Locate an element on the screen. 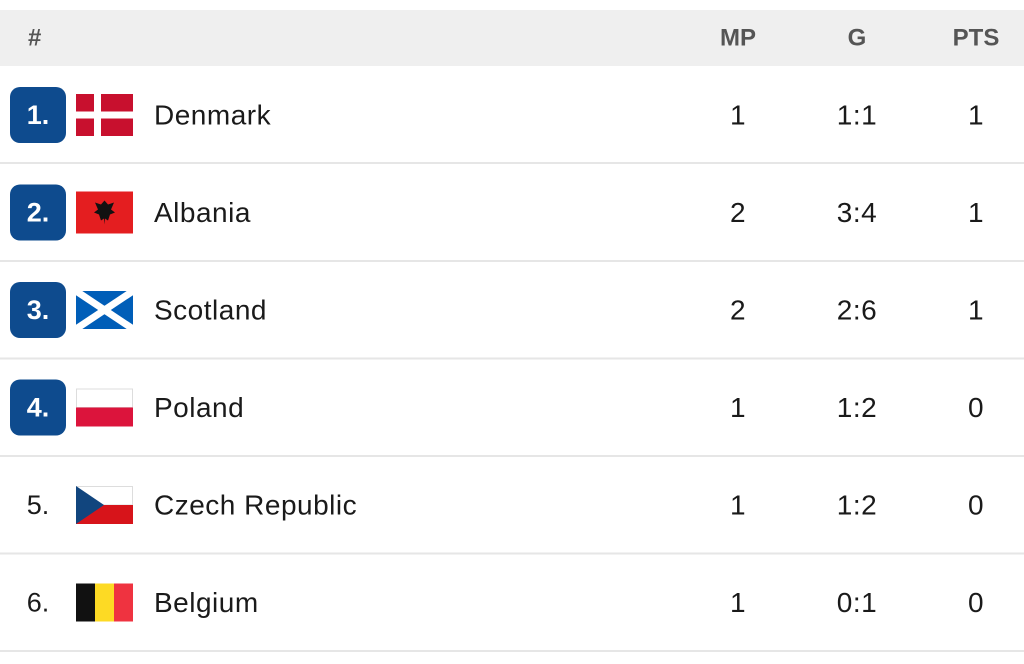 The image size is (1024, 664). team-name: Scotland is located at coordinates (210, 310).